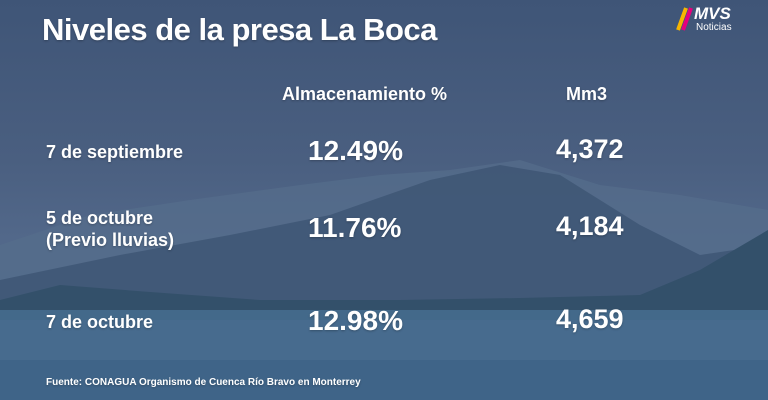 The image size is (768, 400). What do you see at coordinates (115, 152) in the screenshot?
I see `row-label: 7 de septiembre` at bounding box center [115, 152].